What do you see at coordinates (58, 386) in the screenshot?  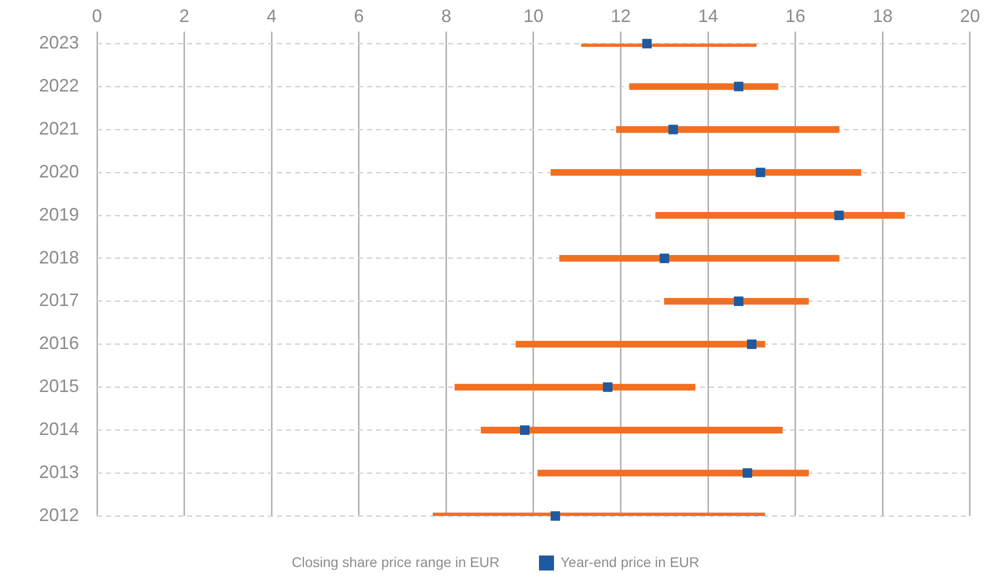 I see `y-tick-label: 2015` at bounding box center [58, 386].